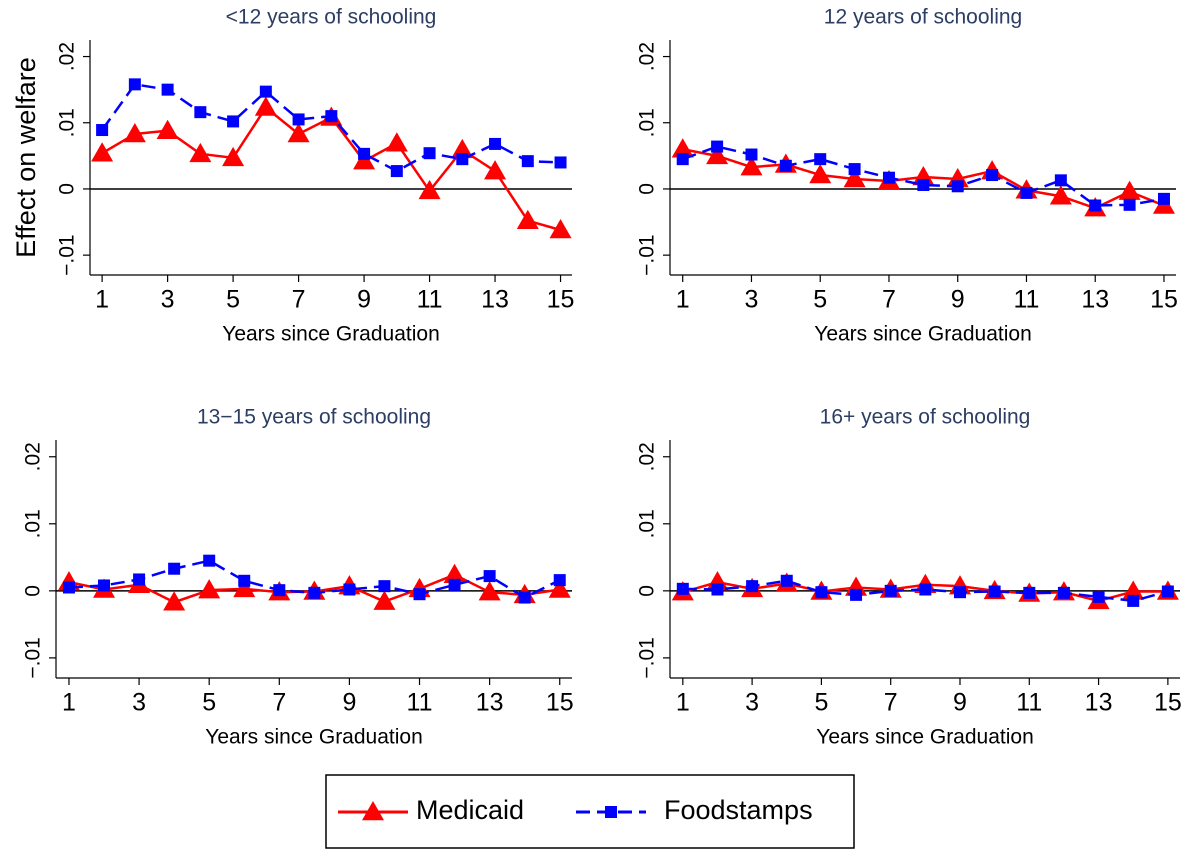  What do you see at coordinates (331, 334) in the screenshot?
I see `x-axis-label: Years since Graduation` at bounding box center [331, 334].